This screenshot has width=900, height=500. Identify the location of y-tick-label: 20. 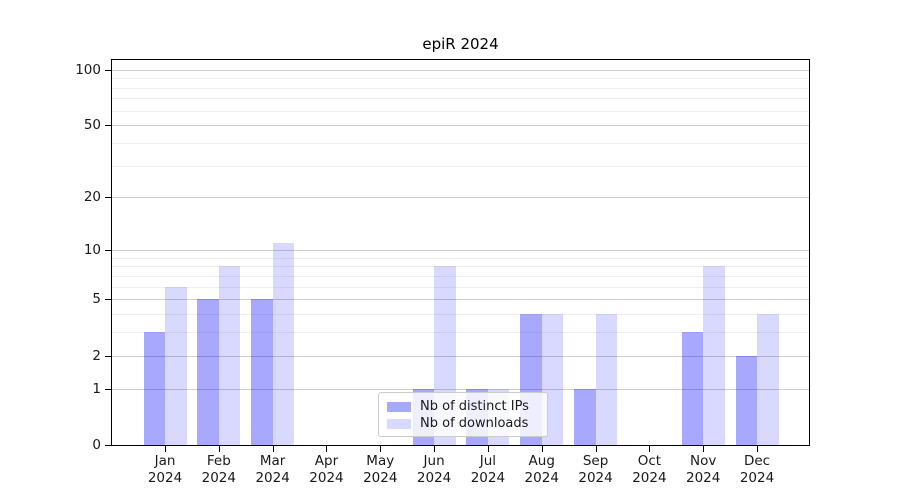
(92, 197).